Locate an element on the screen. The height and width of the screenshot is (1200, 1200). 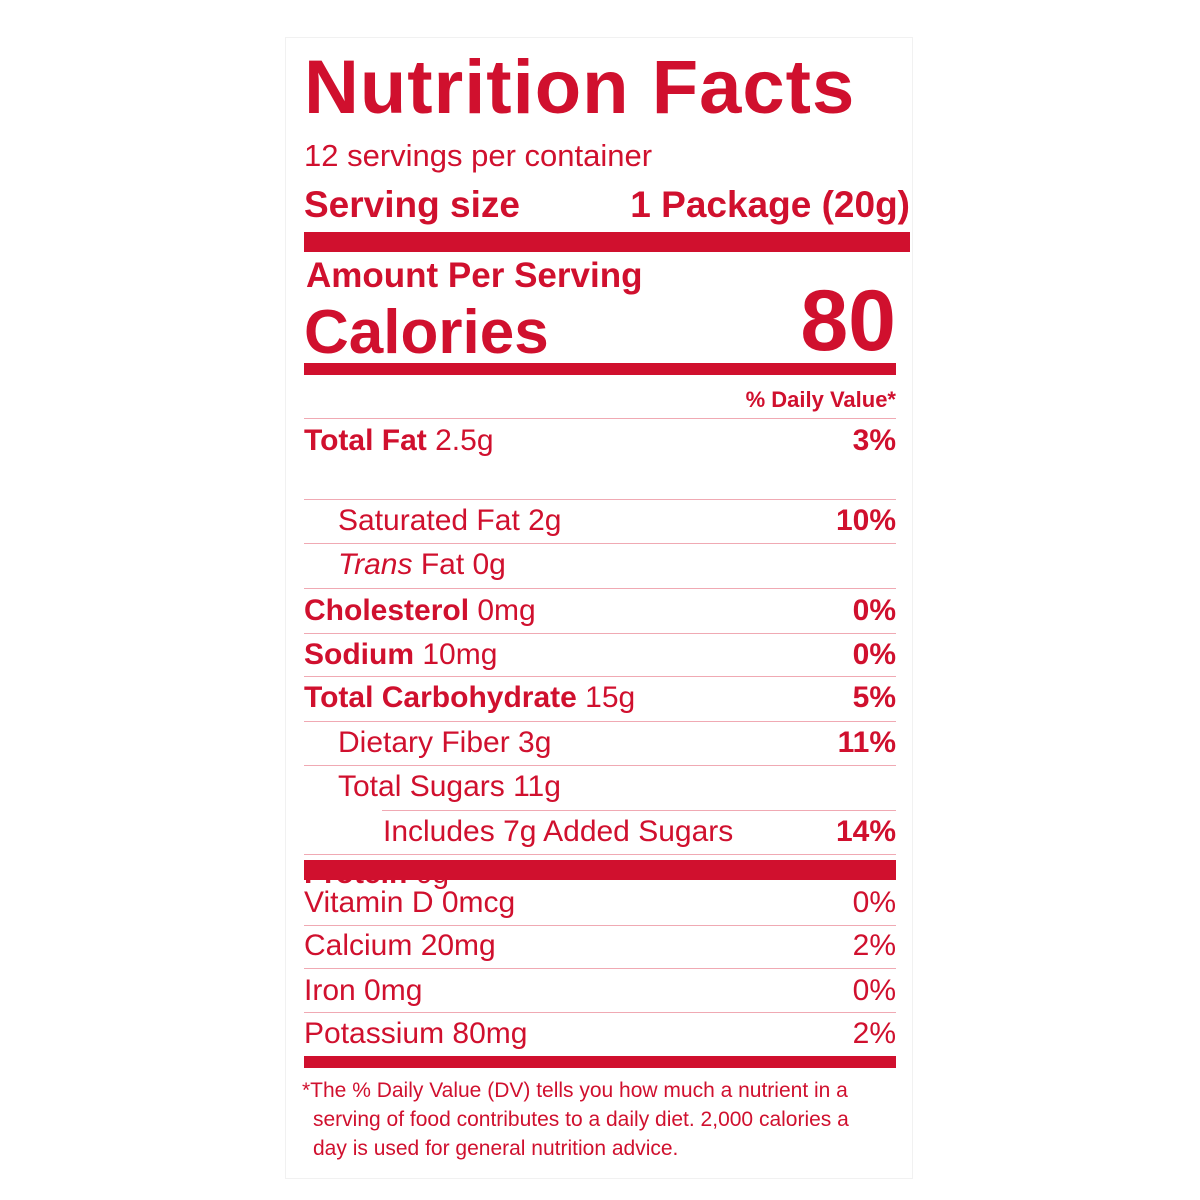
servings-per-container: 12 servings per container is located at coordinates (478, 155).